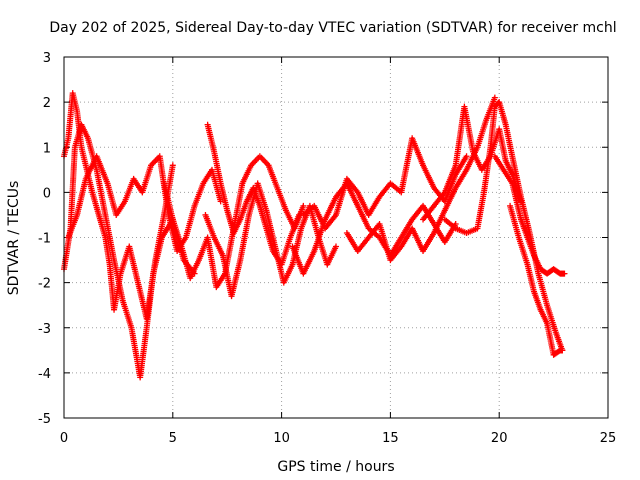 Image resolution: width=640 pixels, height=480 pixels. I want to click on x-tick-label: 25, so click(608, 438).